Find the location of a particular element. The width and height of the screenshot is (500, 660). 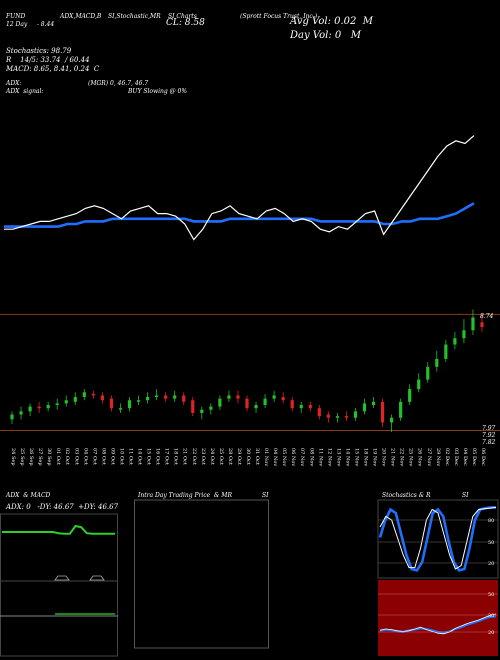

date-tick-label: 10 Oct is located at coordinates (121, 456).